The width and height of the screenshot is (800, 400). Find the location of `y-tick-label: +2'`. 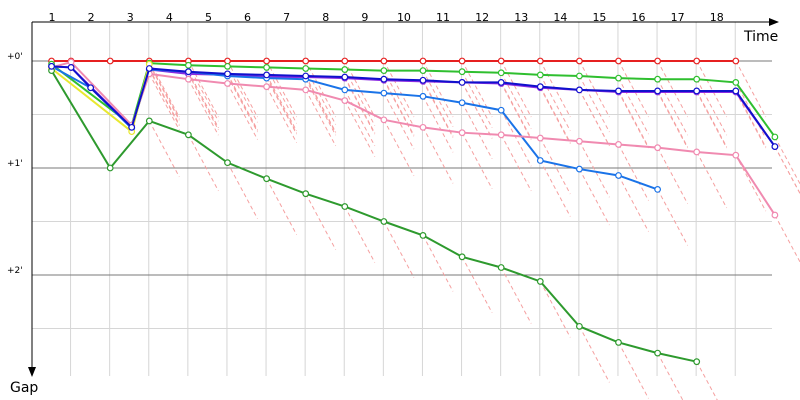

y-tick-label: +2' is located at coordinates (15, 271).